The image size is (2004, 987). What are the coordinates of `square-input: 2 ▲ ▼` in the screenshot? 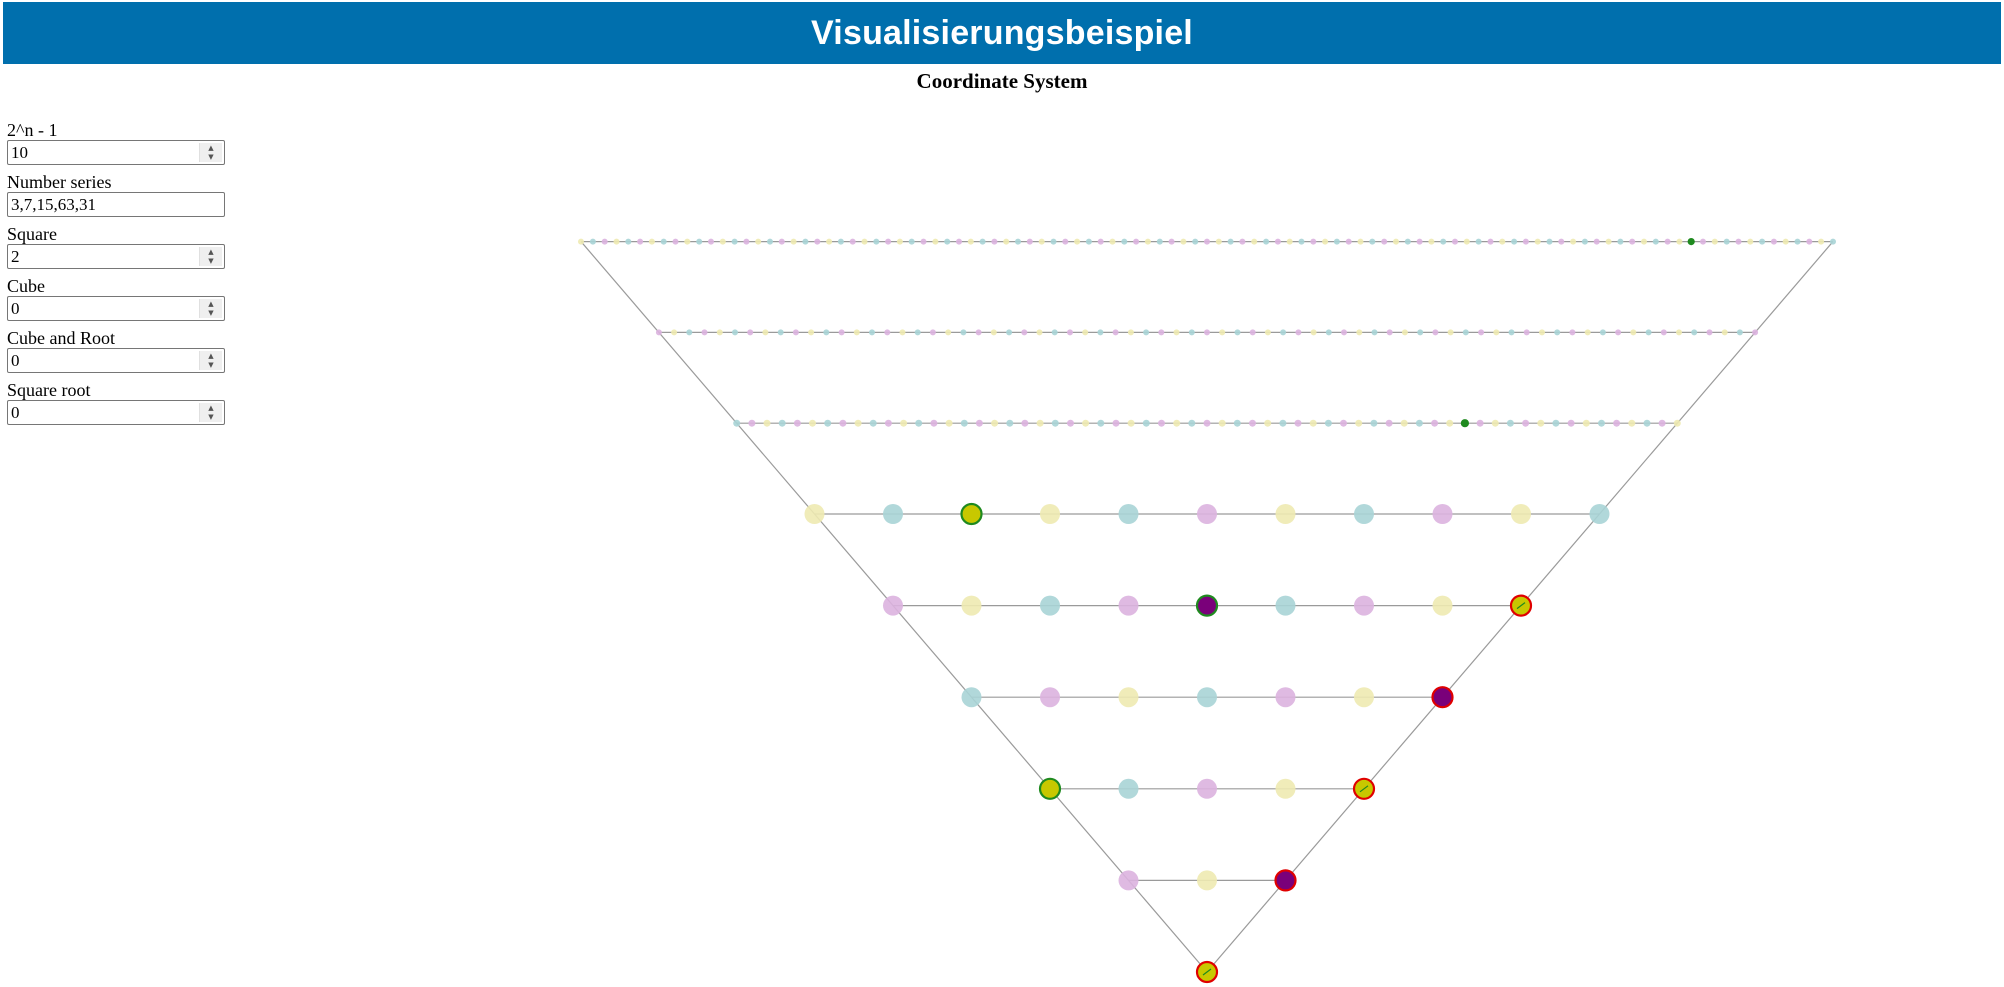 It's located at (116, 256).